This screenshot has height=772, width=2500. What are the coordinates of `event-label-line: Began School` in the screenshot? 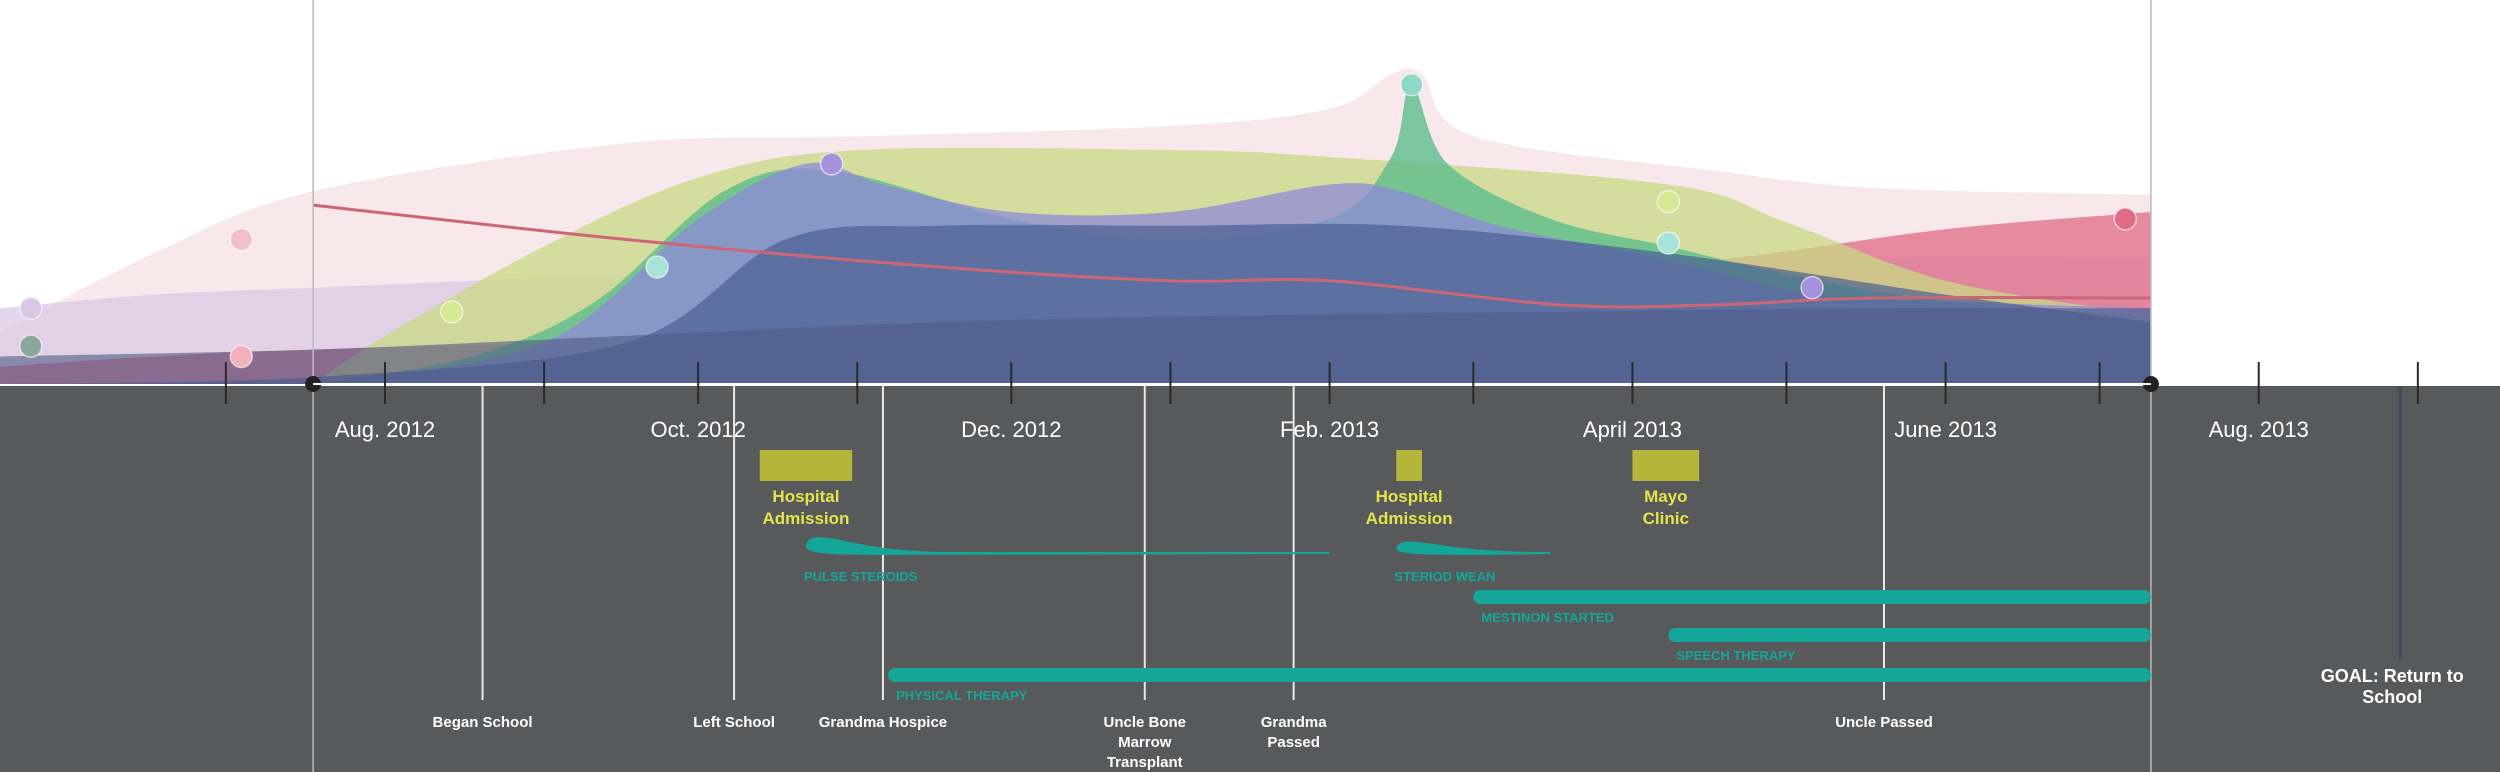 It's located at (483, 722).